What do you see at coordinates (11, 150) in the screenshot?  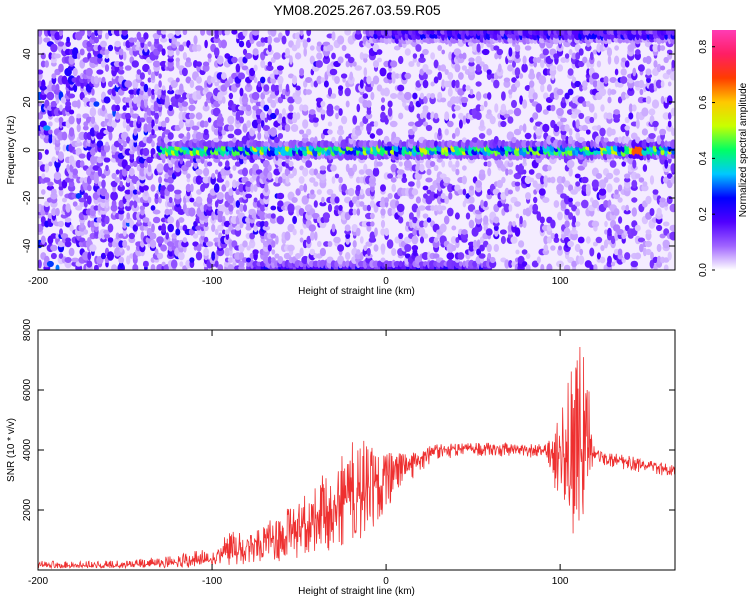 I see `spectrogram-y-axis-label: Frequency (Hz)` at bounding box center [11, 150].